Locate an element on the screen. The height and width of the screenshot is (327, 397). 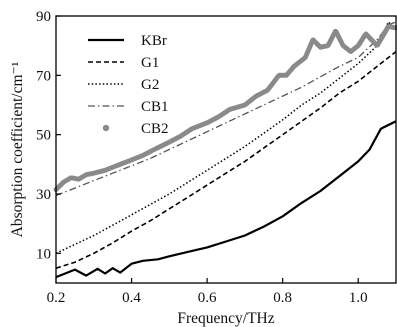
x-tick-label: 0.2 is located at coordinates (56, 298).